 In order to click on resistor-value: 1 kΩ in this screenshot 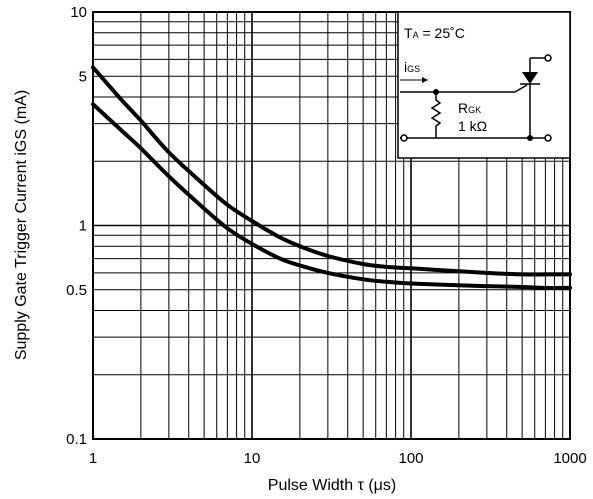, I will do `click(472, 126)`.